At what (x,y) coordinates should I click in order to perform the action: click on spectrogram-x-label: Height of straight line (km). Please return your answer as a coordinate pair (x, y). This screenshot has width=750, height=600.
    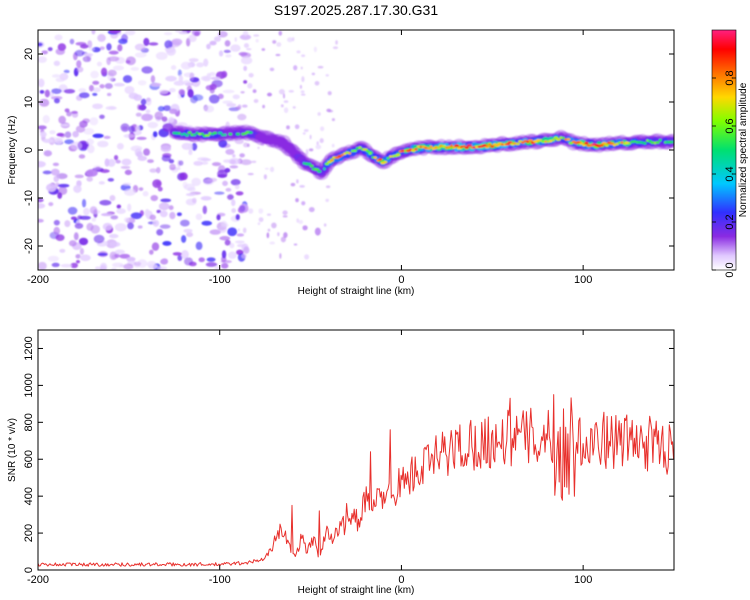
    Looking at the image, I should click on (356, 291).